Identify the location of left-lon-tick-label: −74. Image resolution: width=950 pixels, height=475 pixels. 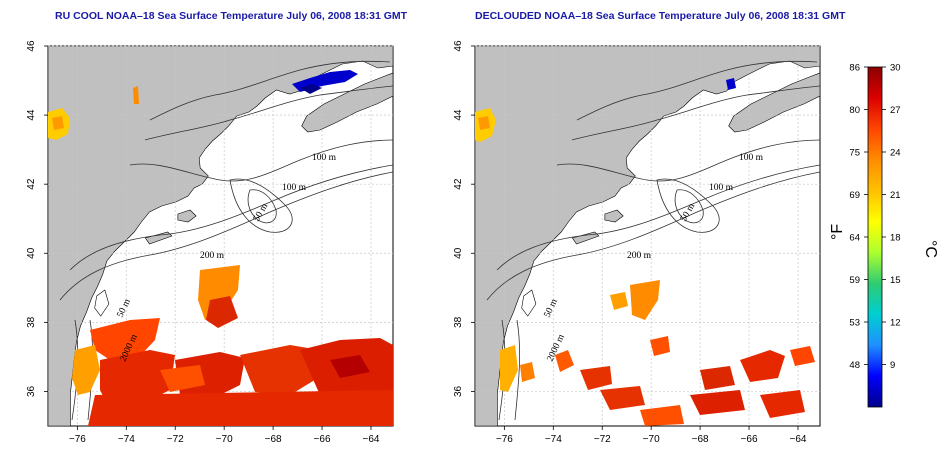
(126, 439).